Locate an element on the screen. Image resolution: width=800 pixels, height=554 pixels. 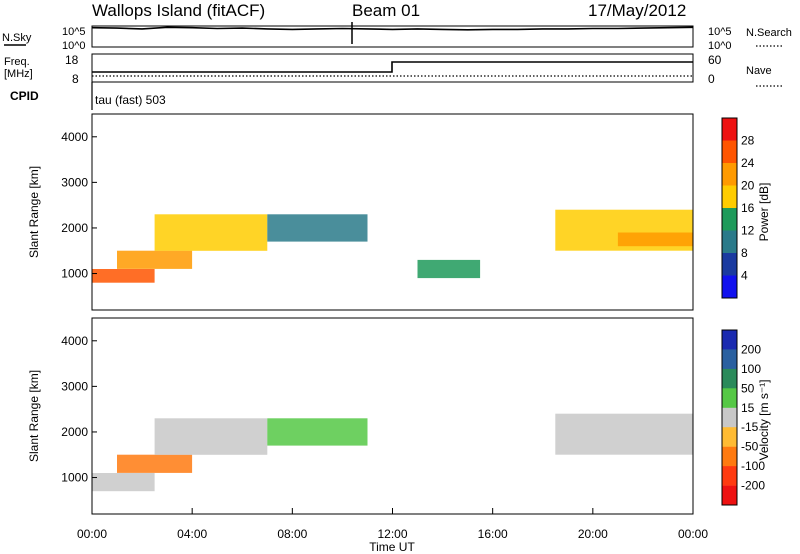
colorbar-tick-label: 4 is located at coordinates (744, 276).